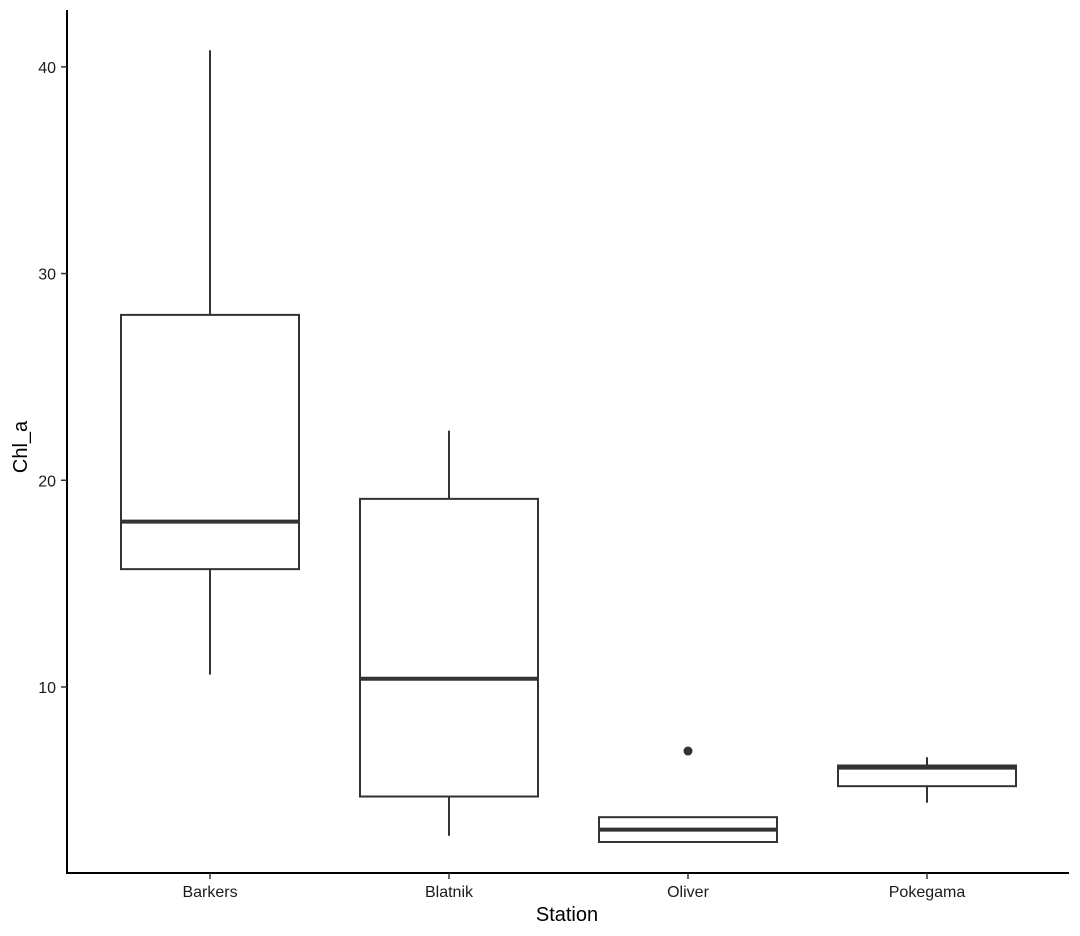  What do you see at coordinates (688, 794) in the screenshot?
I see `box-oliver` at bounding box center [688, 794].